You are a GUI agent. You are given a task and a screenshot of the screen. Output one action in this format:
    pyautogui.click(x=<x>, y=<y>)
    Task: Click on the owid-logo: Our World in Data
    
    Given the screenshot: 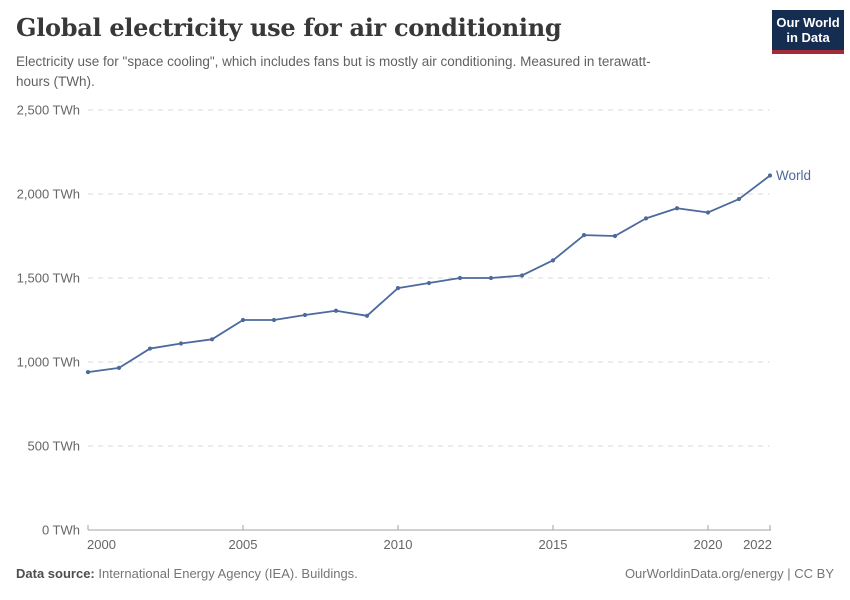 What is the action you would take?
    pyautogui.click(x=808, y=32)
    